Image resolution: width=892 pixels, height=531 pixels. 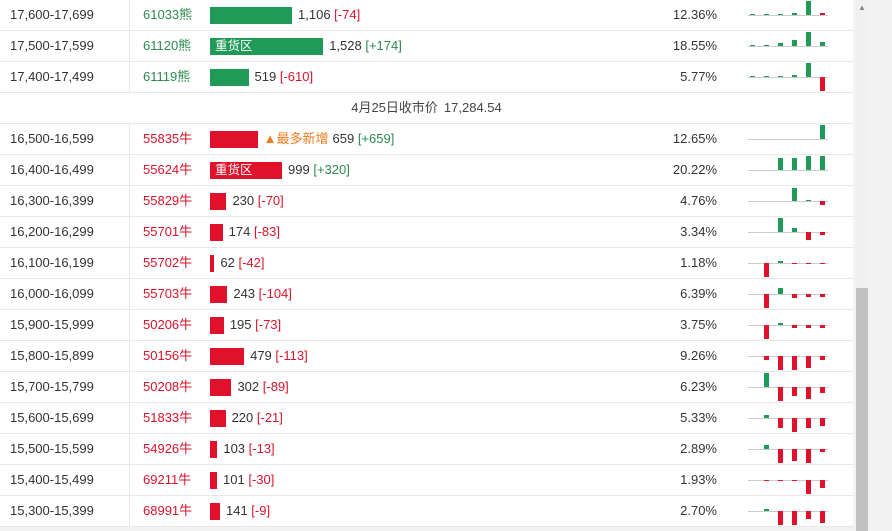 I want to click on price-range: 15,900-15,999, so click(x=52, y=324).